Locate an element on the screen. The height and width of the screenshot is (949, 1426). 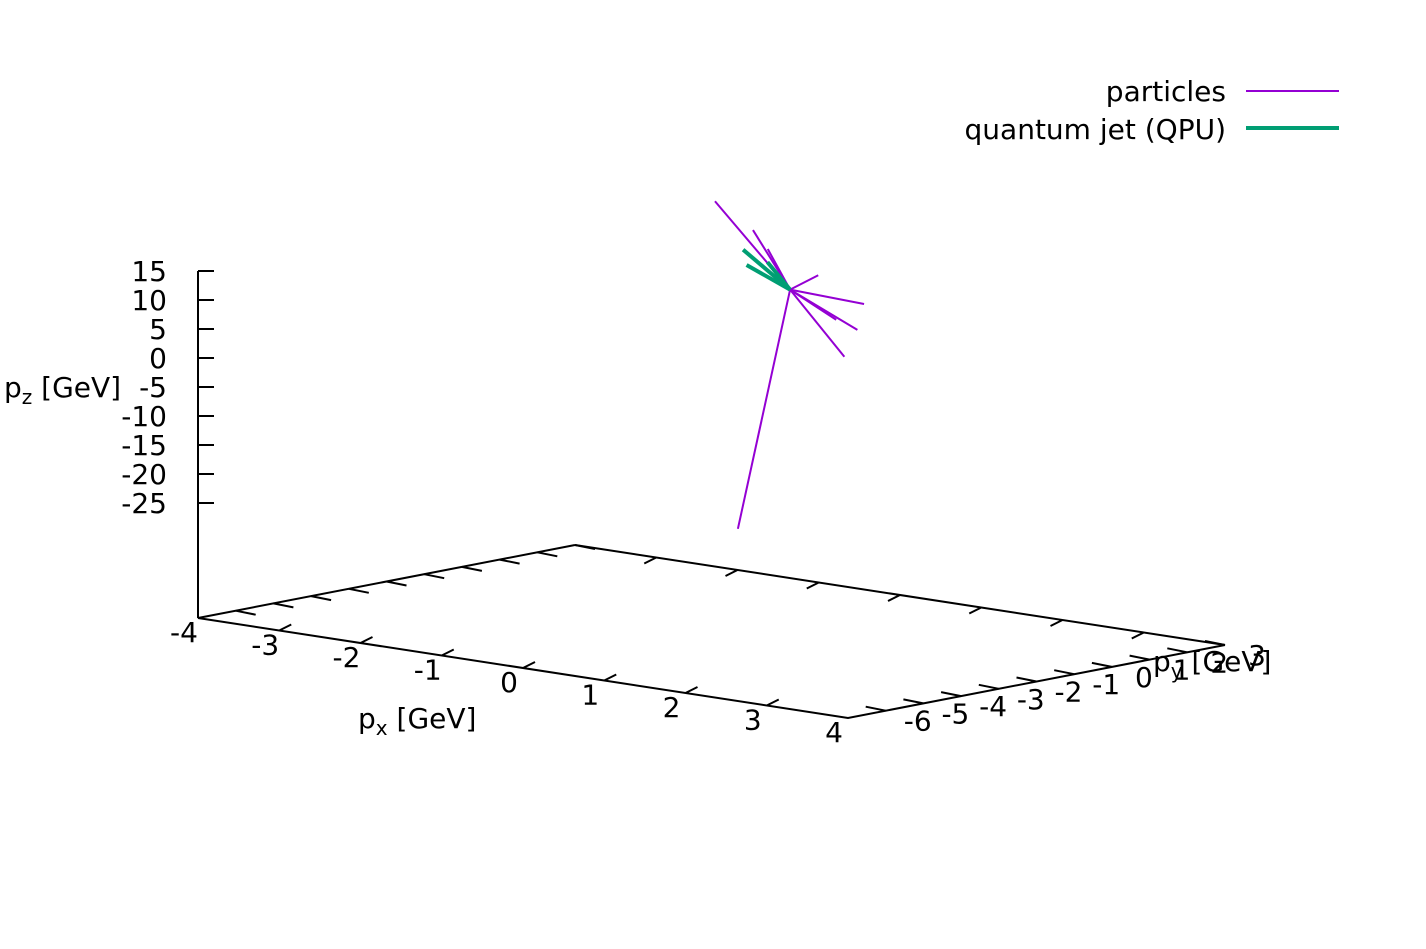
y-axis-label-unit: [GeV] is located at coordinates (1227, 661).